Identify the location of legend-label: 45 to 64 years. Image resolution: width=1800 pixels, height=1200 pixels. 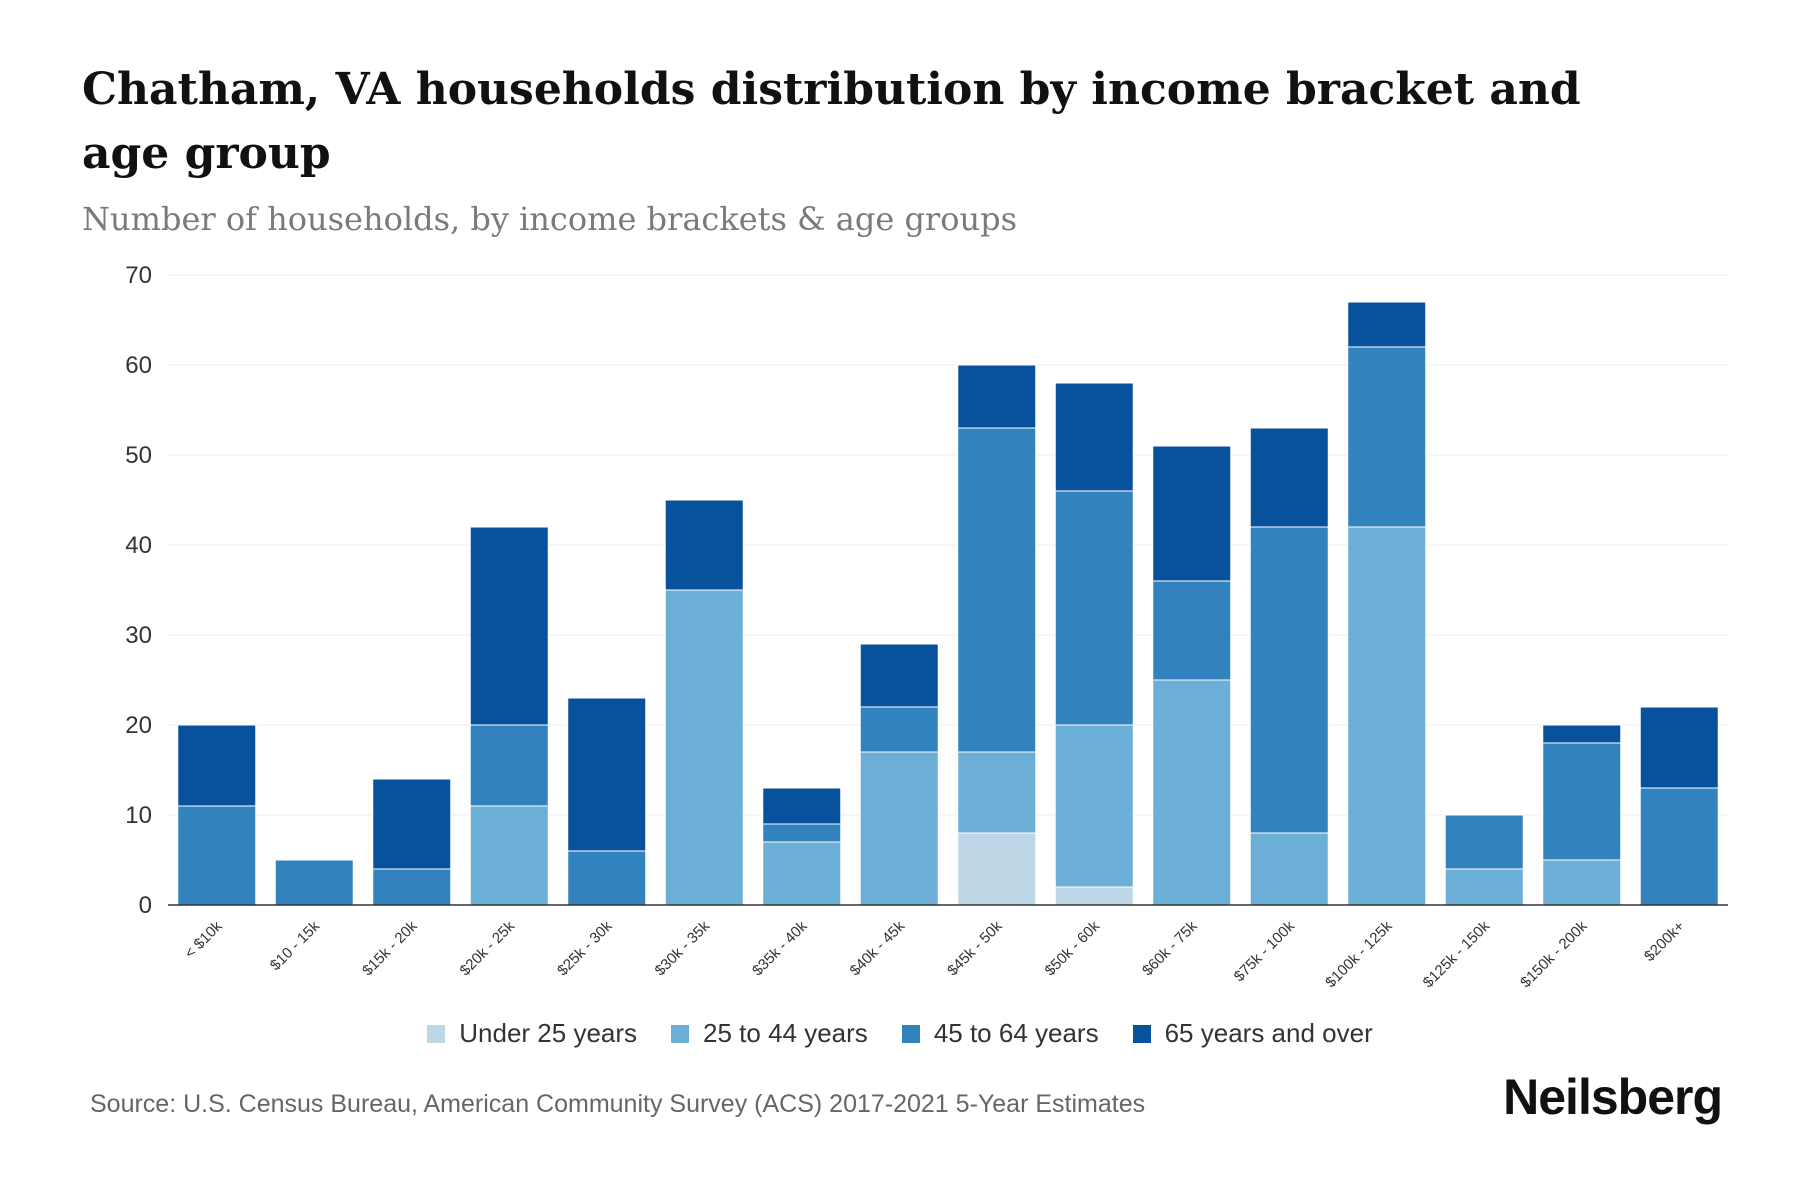
(1016, 1033).